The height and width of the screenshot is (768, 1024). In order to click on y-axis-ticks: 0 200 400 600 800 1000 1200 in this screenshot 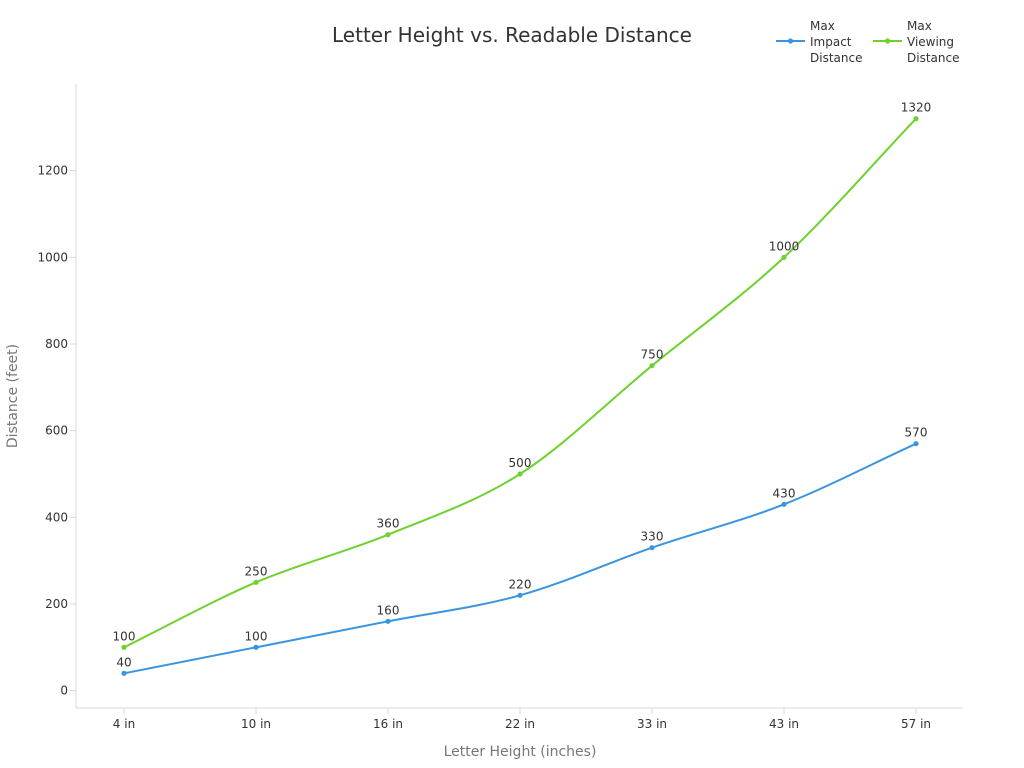, I will do `click(56, 431)`.